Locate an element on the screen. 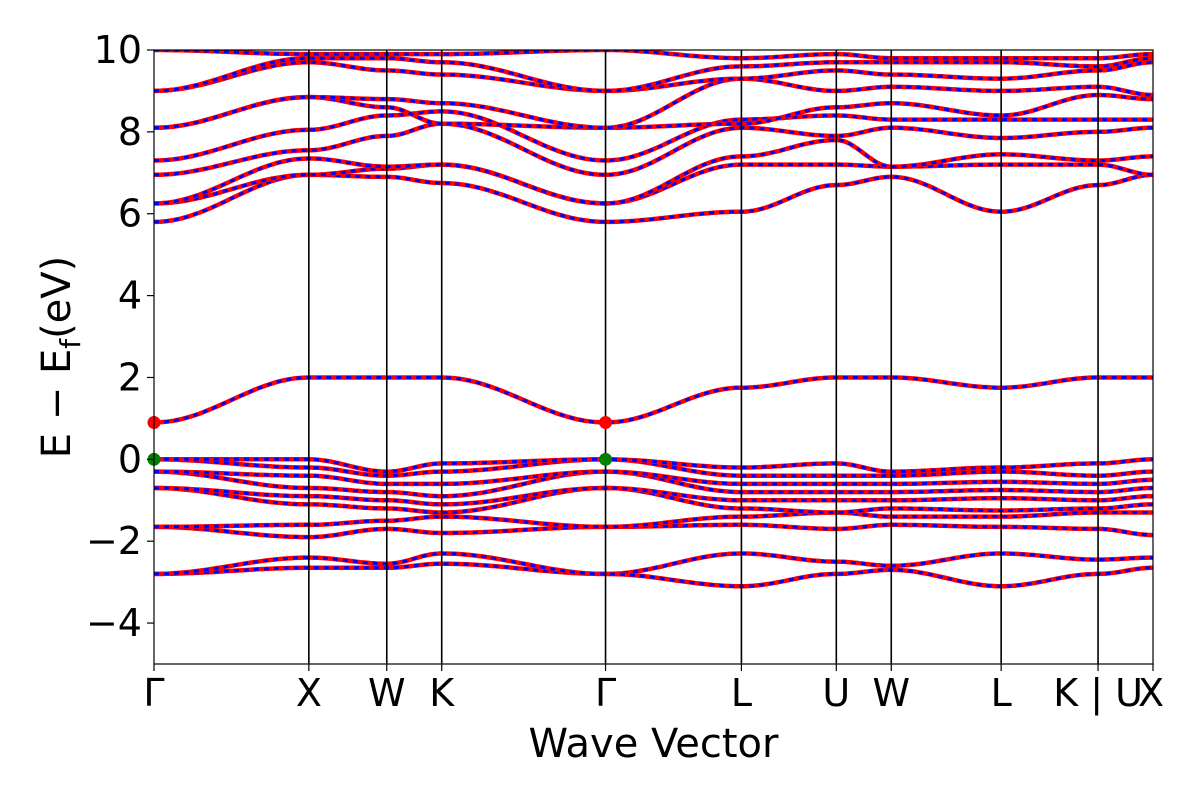  y-tick-label: −2 is located at coordinates (114, 541).